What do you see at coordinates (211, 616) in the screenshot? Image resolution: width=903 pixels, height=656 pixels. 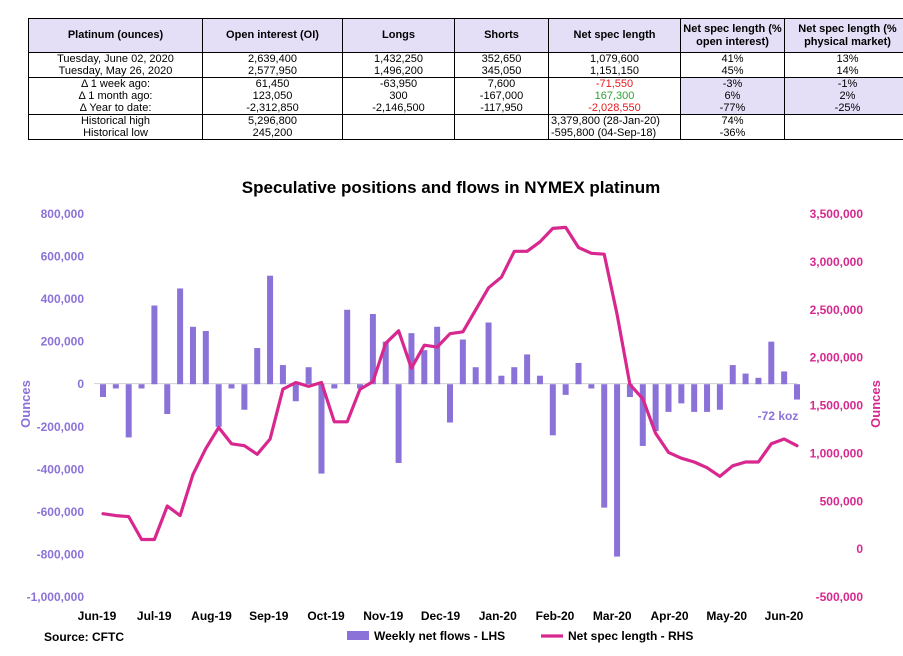 I see `x-tick-label: Aug-19` at bounding box center [211, 616].